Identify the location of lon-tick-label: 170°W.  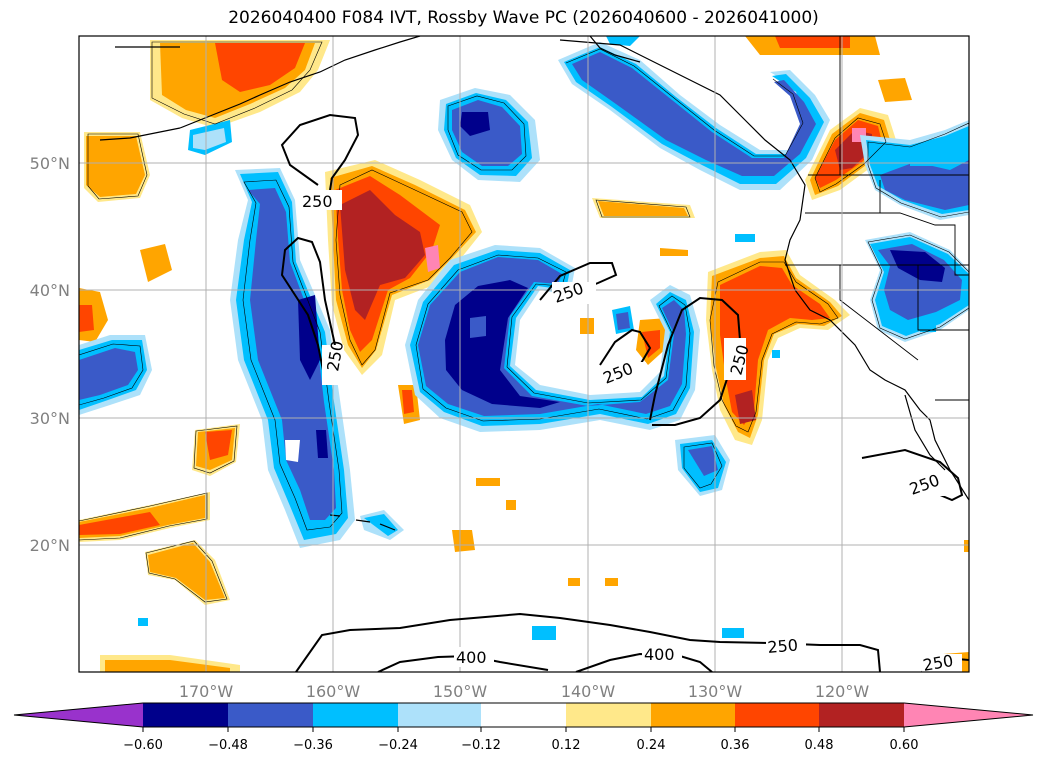
(206, 691).